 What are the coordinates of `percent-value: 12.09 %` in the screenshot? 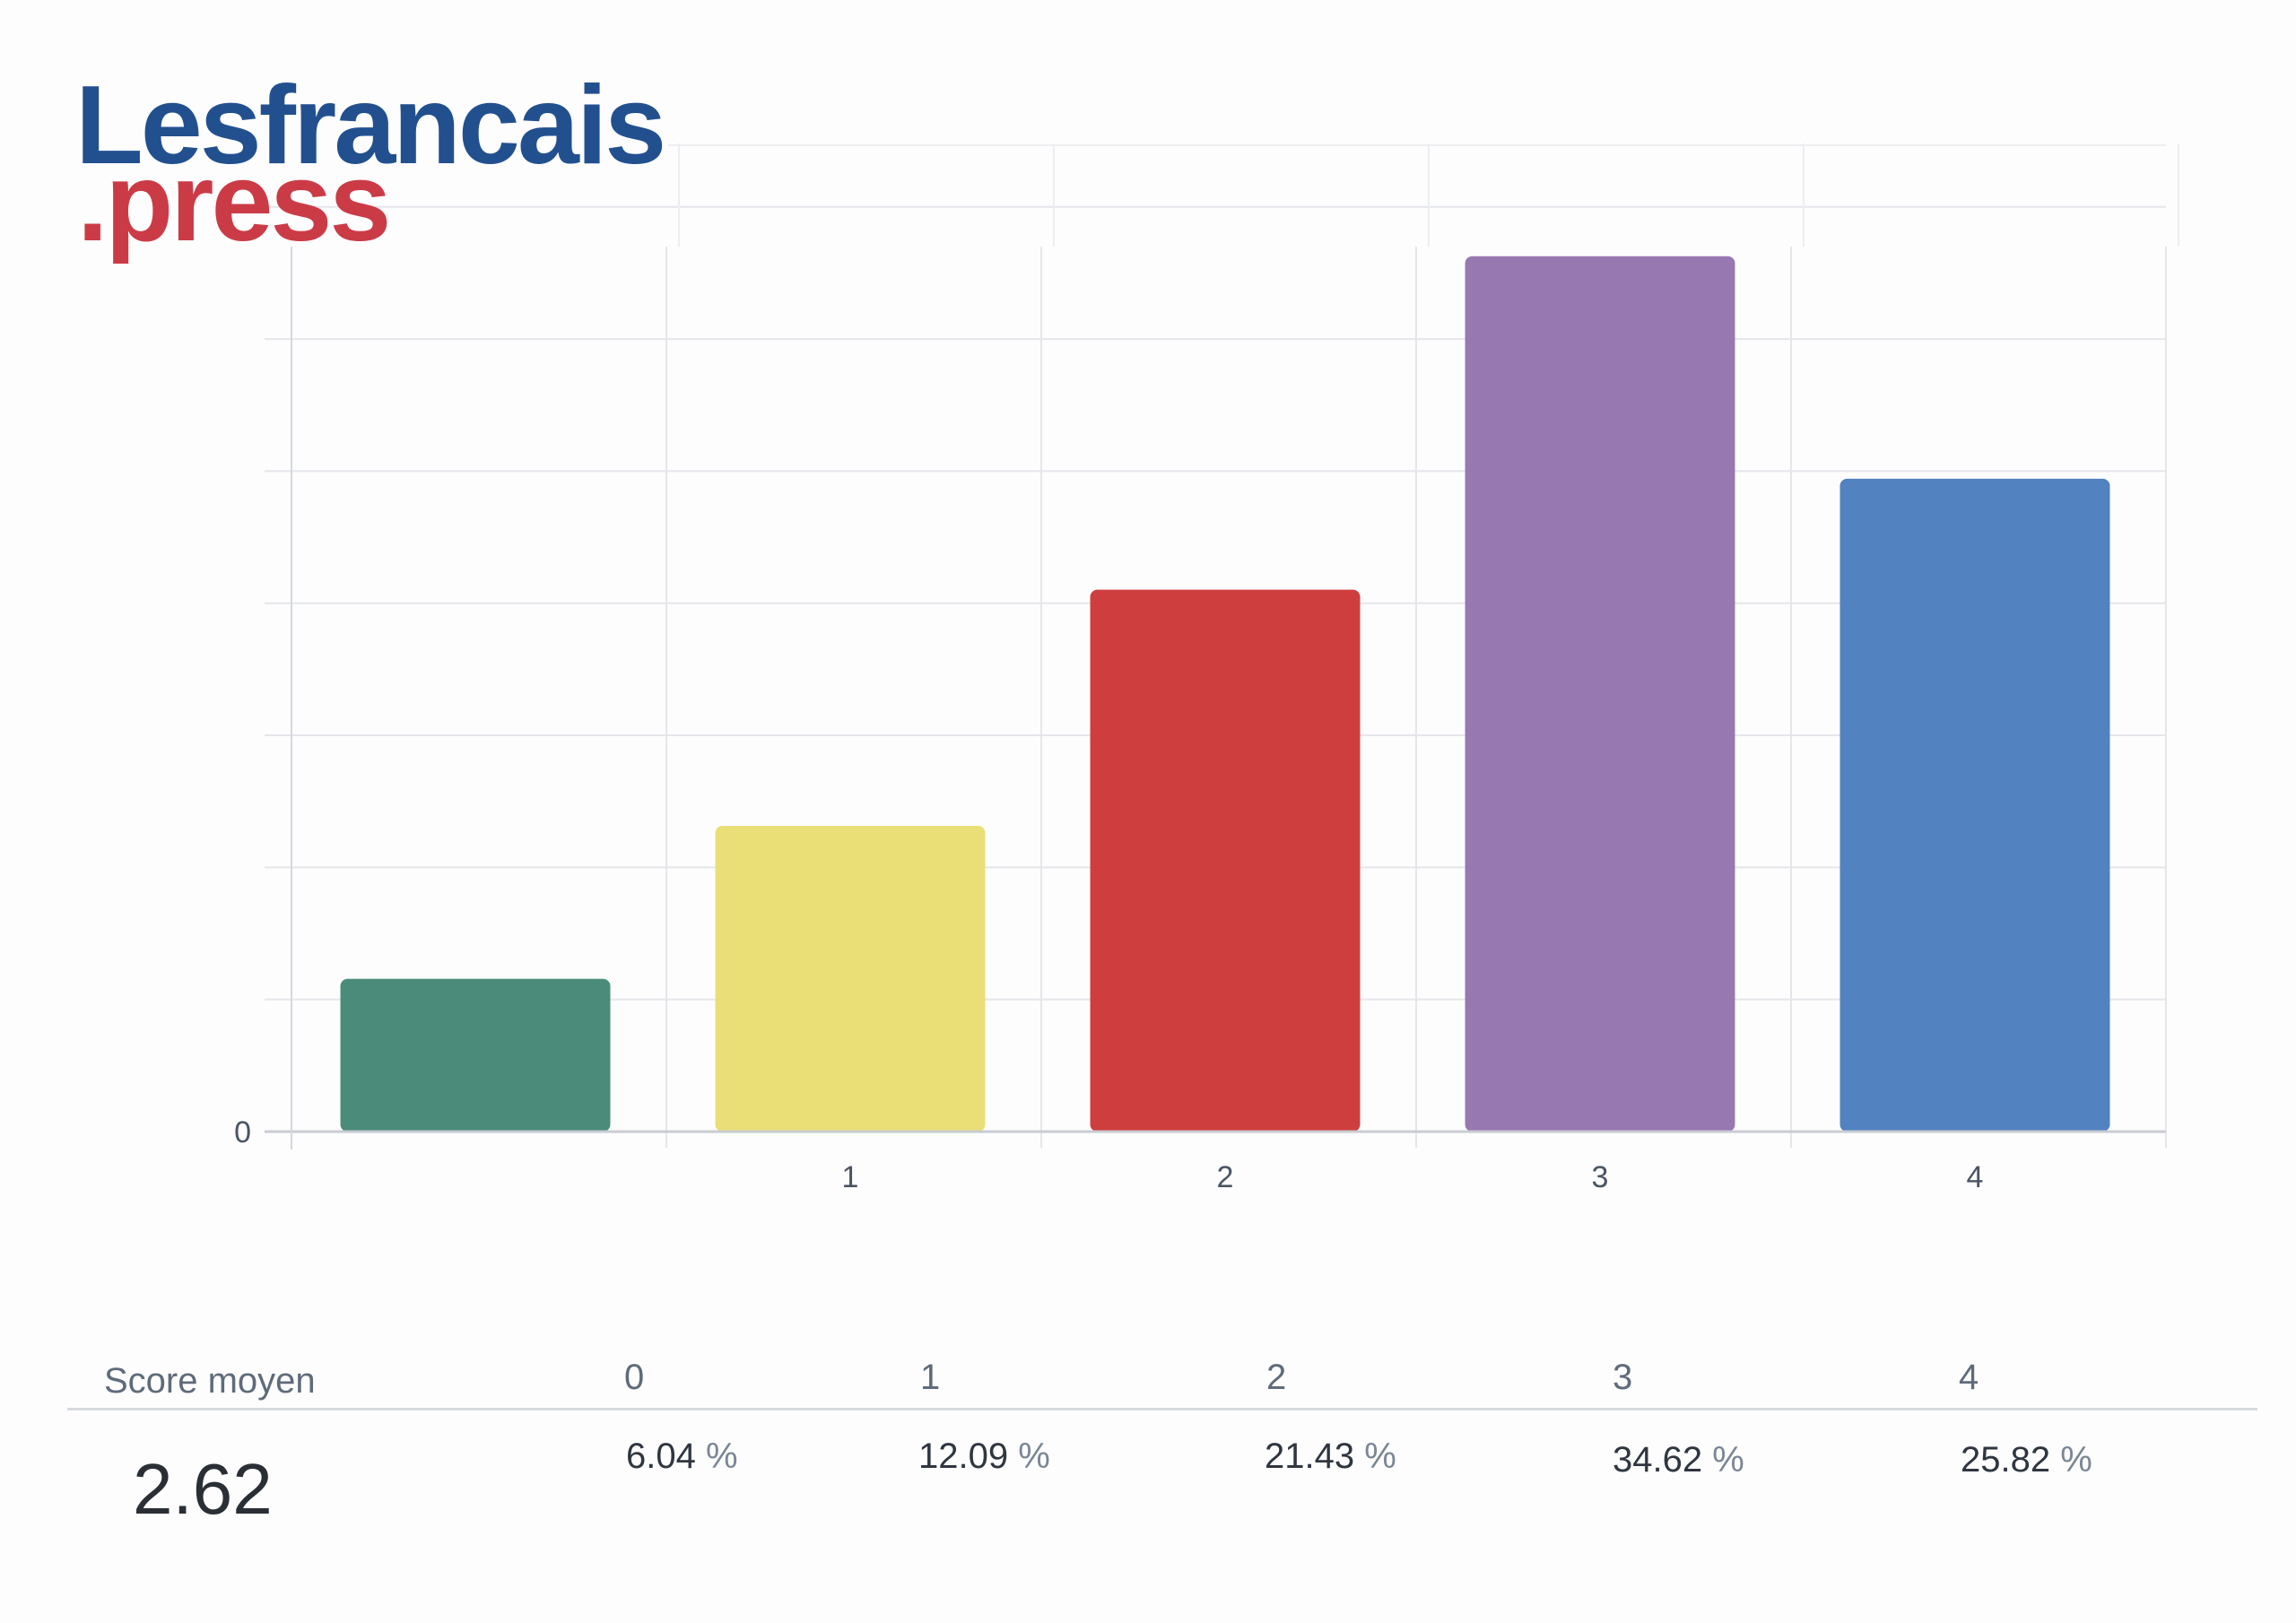 It's located at (984, 1456).